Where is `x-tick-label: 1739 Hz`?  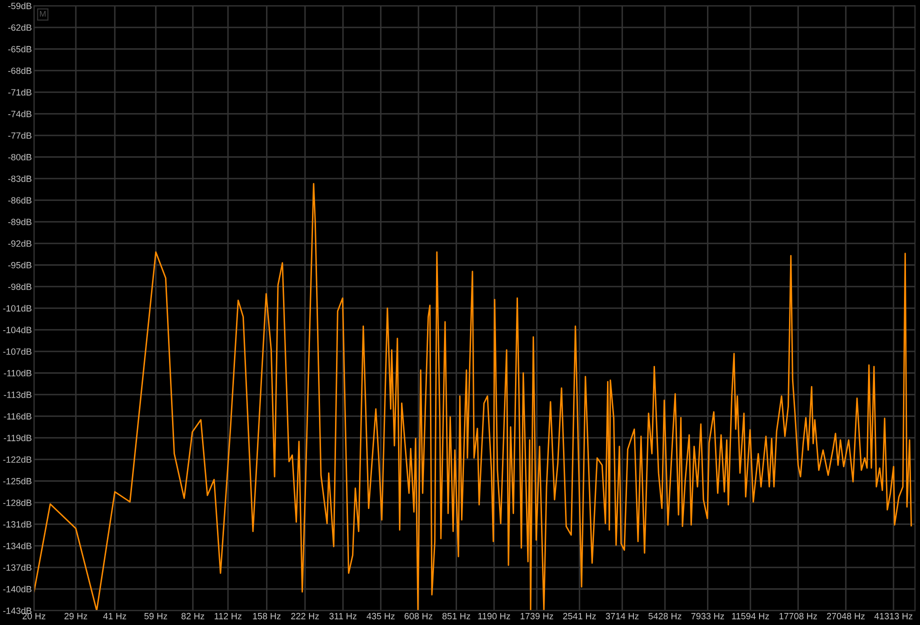 x-tick-label: 1739 Hz is located at coordinates (537, 616).